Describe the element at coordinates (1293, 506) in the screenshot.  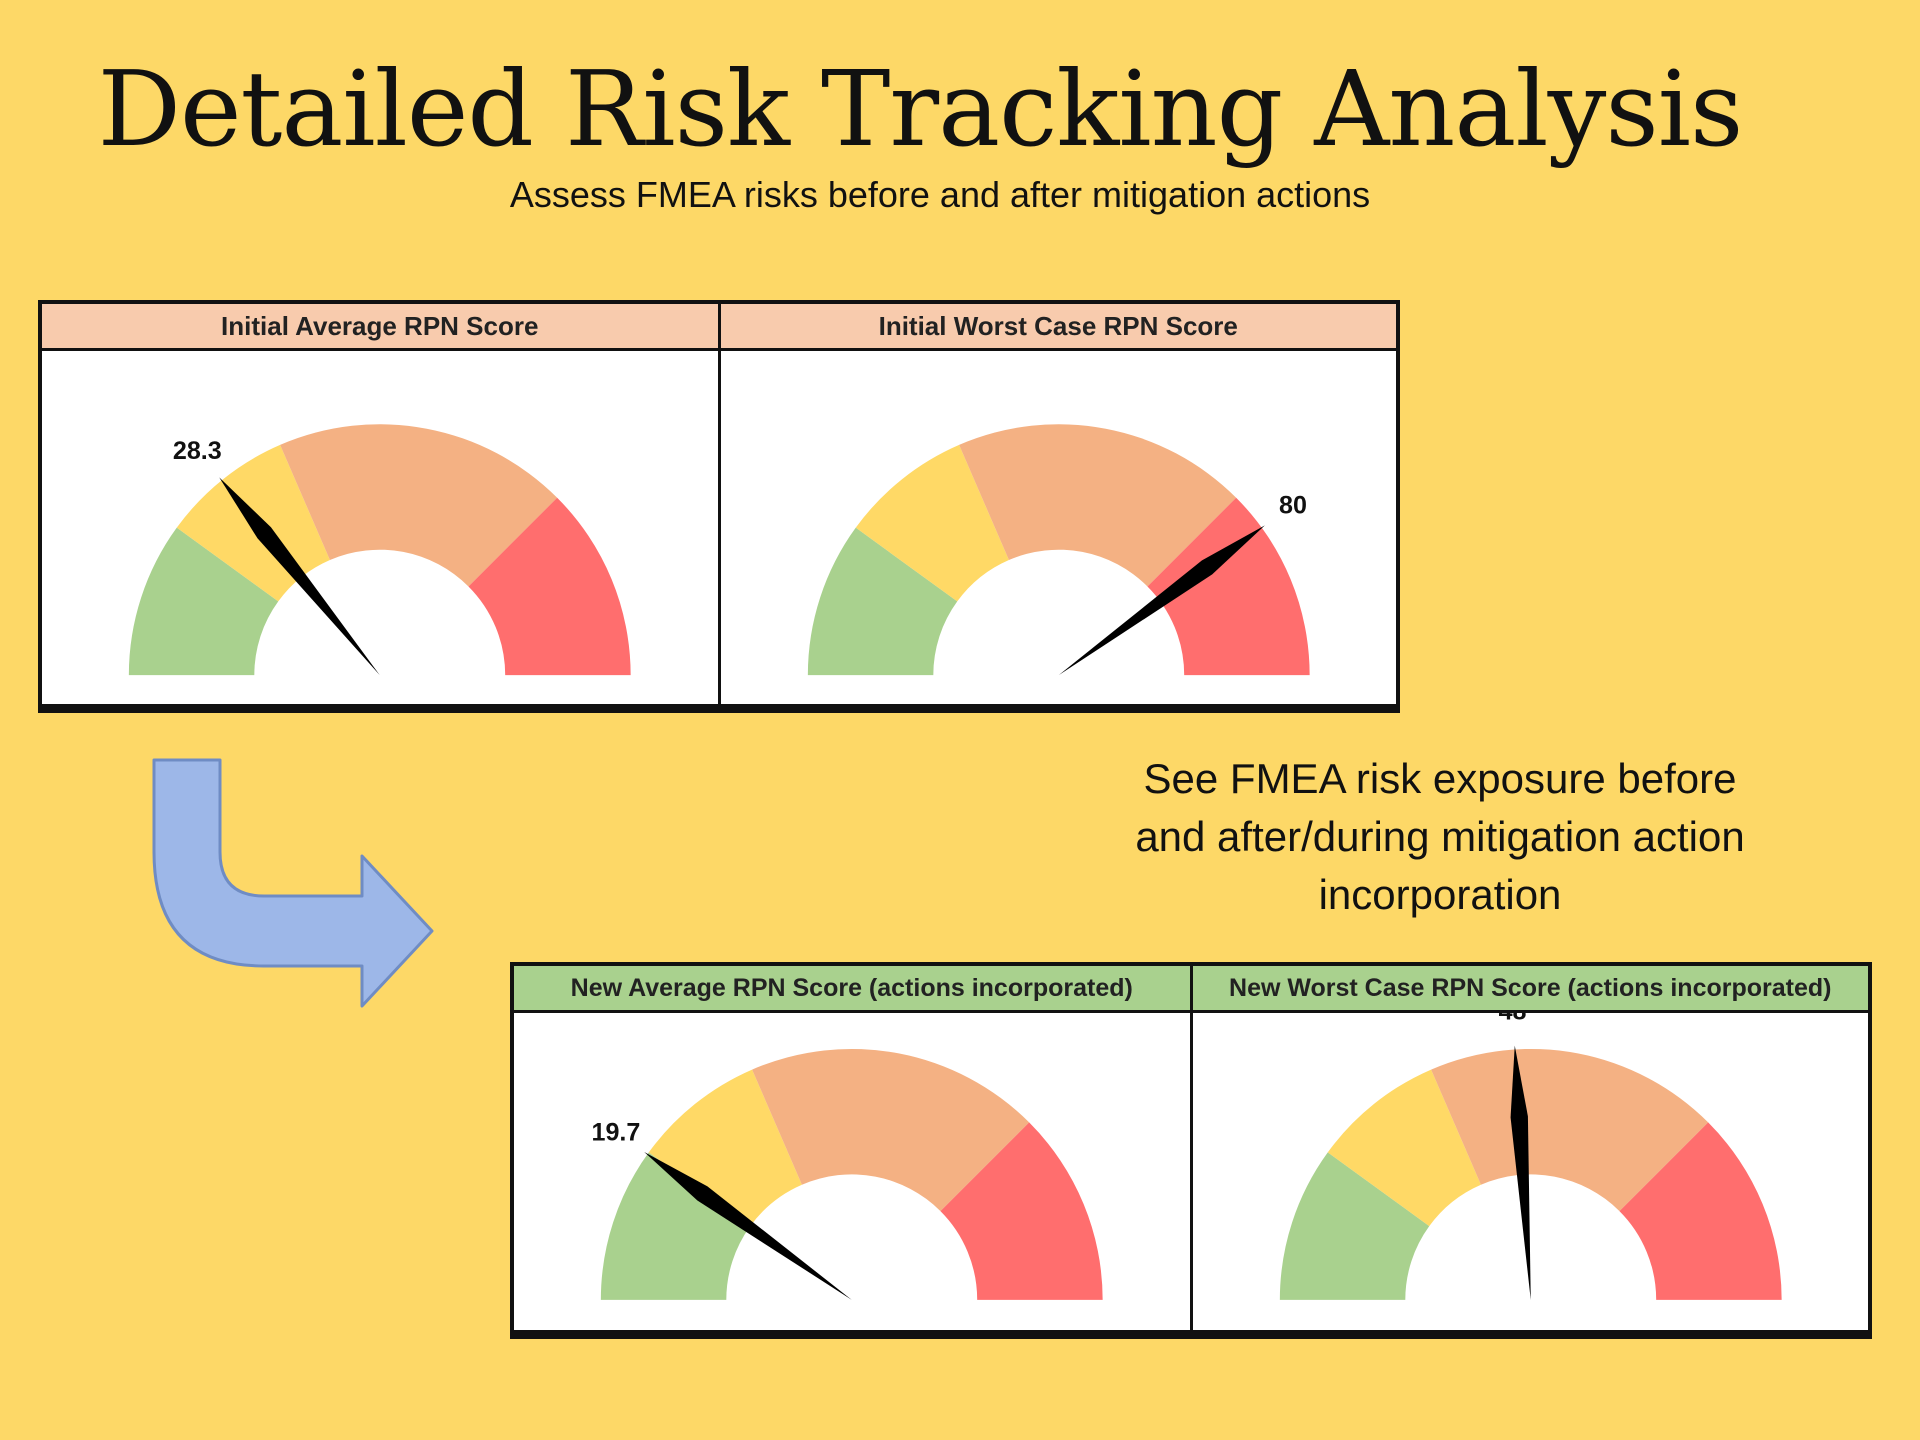
I see `gauge-value-label: 80` at that location.